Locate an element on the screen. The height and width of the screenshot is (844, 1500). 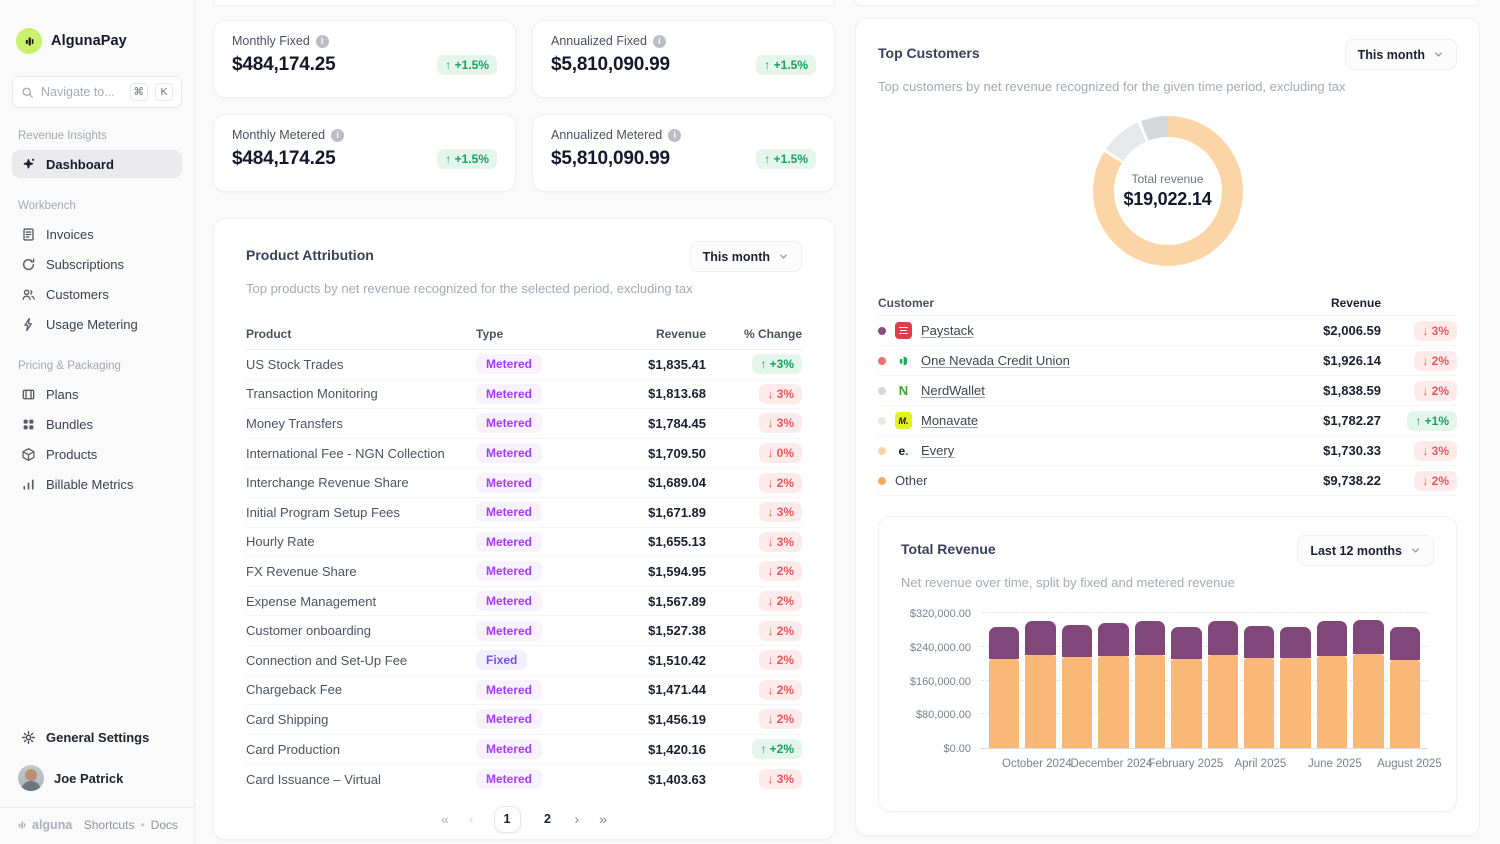
col-customer-revenue: Revenue is located at coordinates (1355, 302).